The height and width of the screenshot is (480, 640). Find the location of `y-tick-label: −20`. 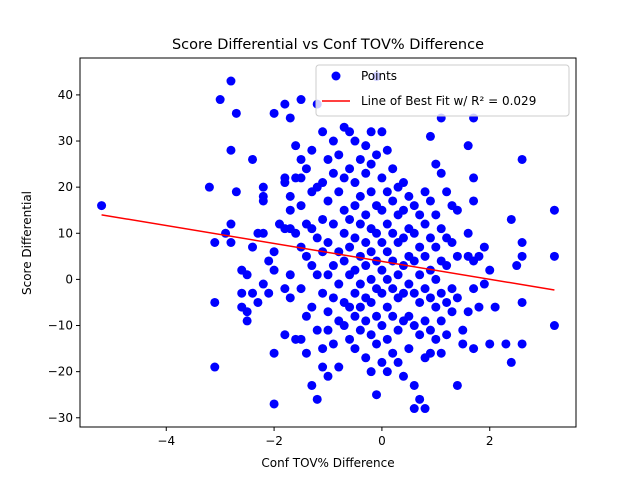

y-tick-label: −20 is located at coordinates (60, 372).